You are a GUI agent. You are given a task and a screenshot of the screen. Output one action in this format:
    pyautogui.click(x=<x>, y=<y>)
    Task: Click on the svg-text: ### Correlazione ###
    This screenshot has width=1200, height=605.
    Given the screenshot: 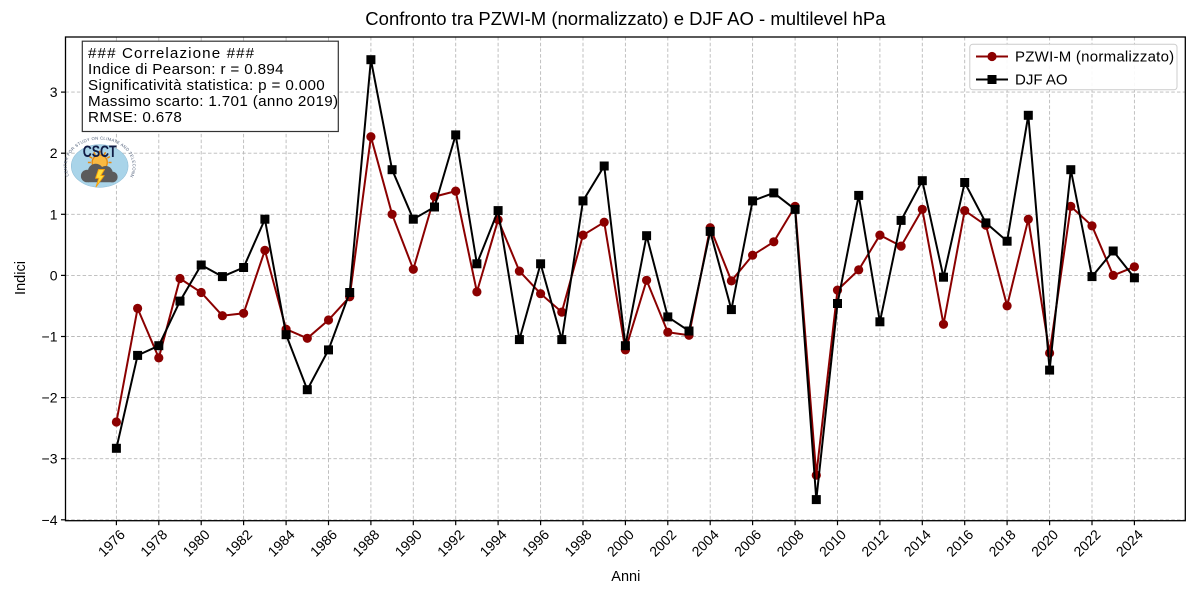 What is the action you would take?
    pyautogui.click(x=171, y=53)
    